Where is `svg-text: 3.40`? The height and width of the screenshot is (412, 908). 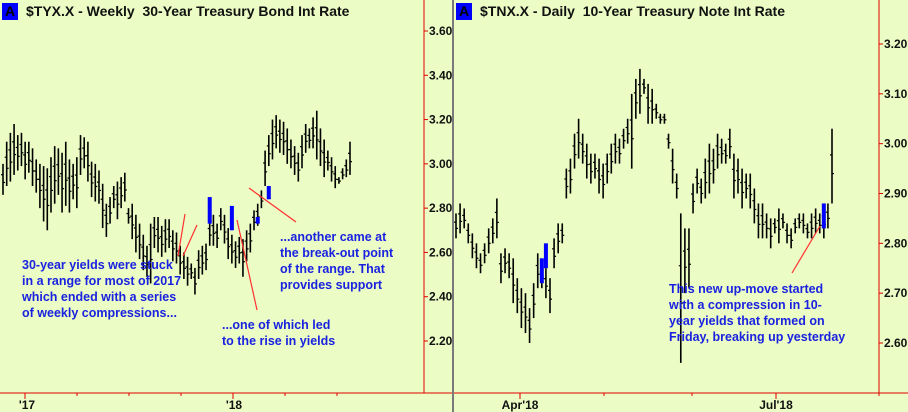
svg-text: 3.40 is located at coordinates (440, 75).